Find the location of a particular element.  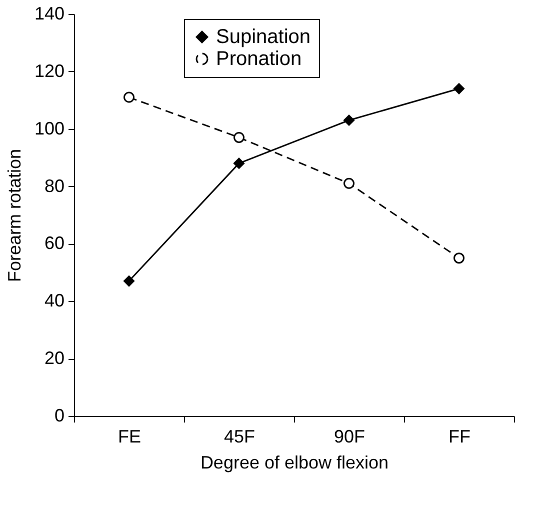

y-tick-label: 40 is located at coordinates (54, 300).